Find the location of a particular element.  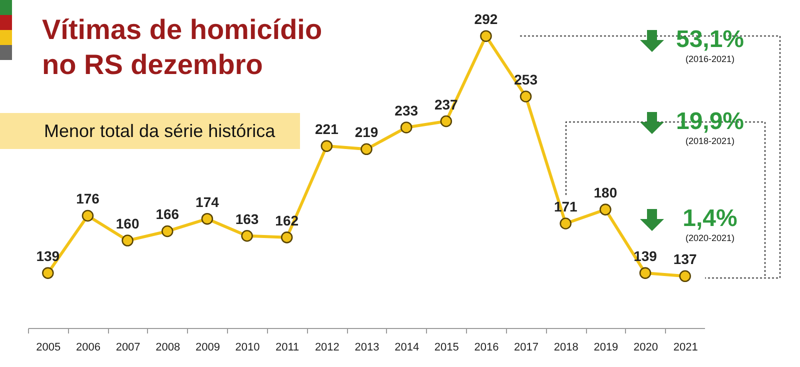

data-label: 137 is located at coordinates (685, 259).